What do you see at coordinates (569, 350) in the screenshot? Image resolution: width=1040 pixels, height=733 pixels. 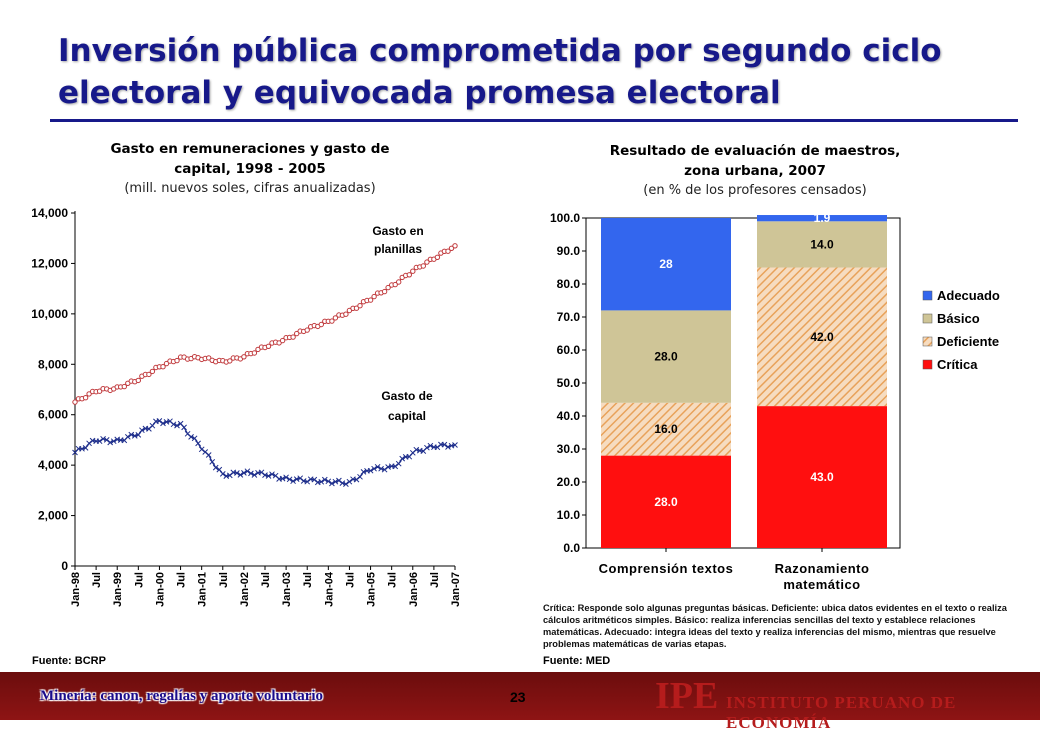 I see `y-tick-label: 60.0` at bounding box center [569, 350].